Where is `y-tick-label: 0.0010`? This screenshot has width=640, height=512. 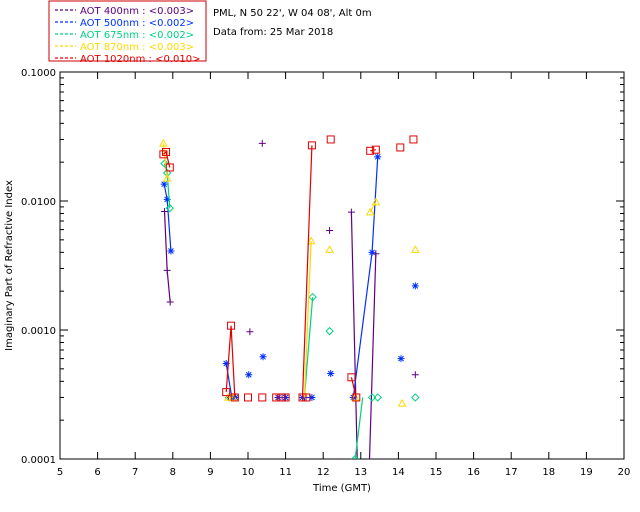 y-tick-label: 0.0010 is located at coordinates (38, 331).